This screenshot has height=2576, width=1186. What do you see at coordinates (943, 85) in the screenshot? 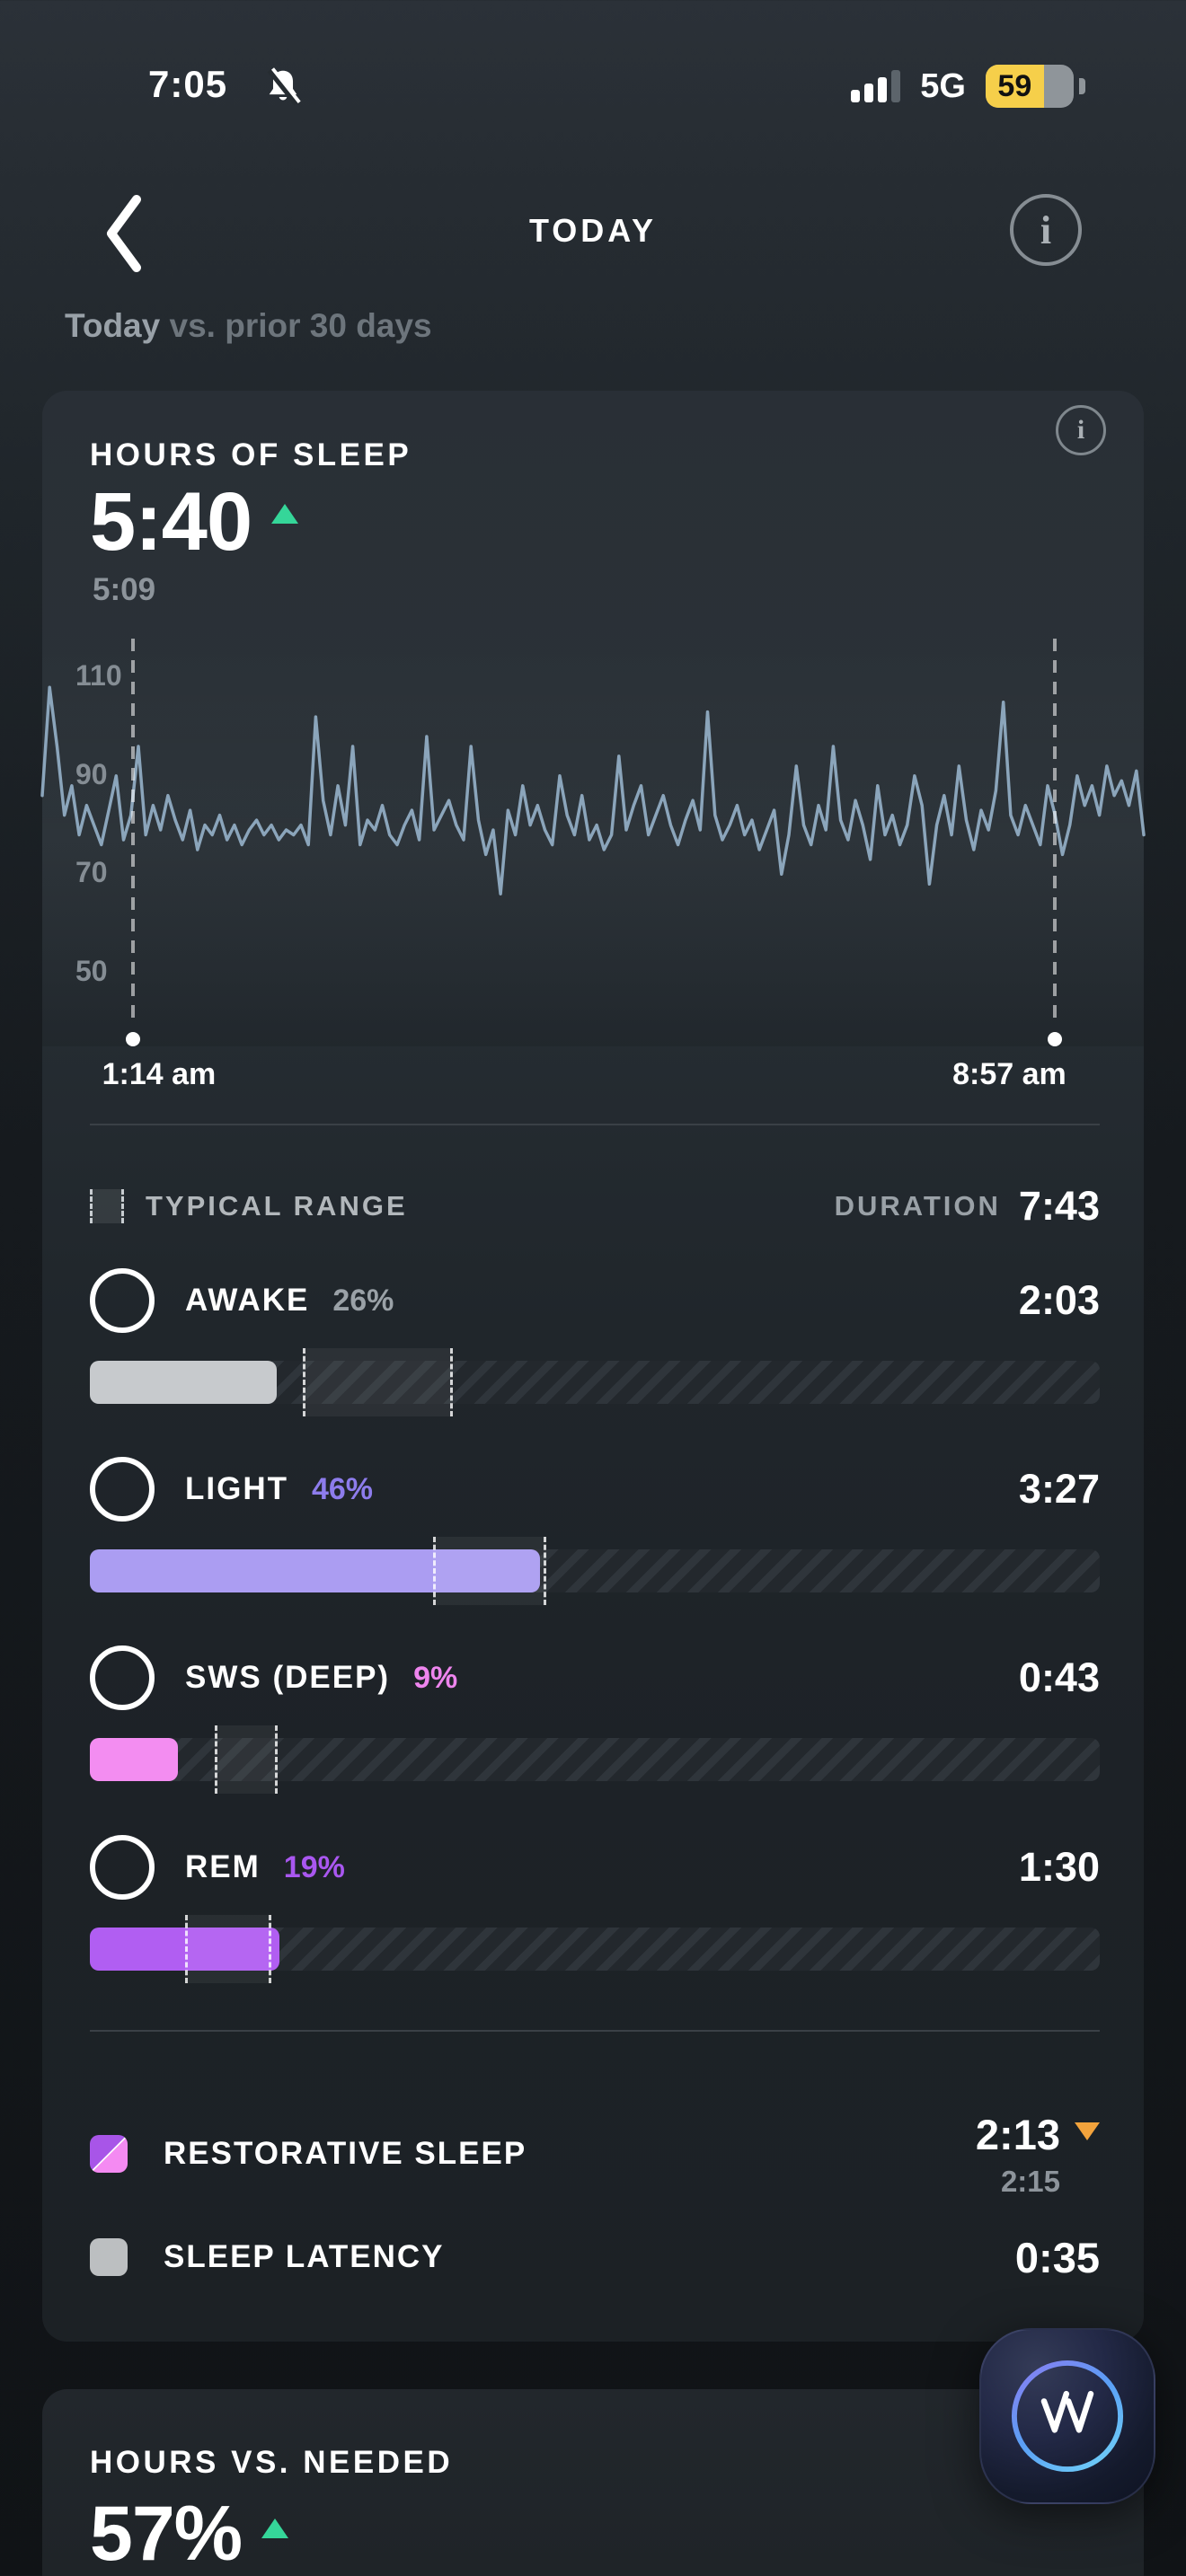
I see `network-type: 5G` at bounding box center [943, 85].